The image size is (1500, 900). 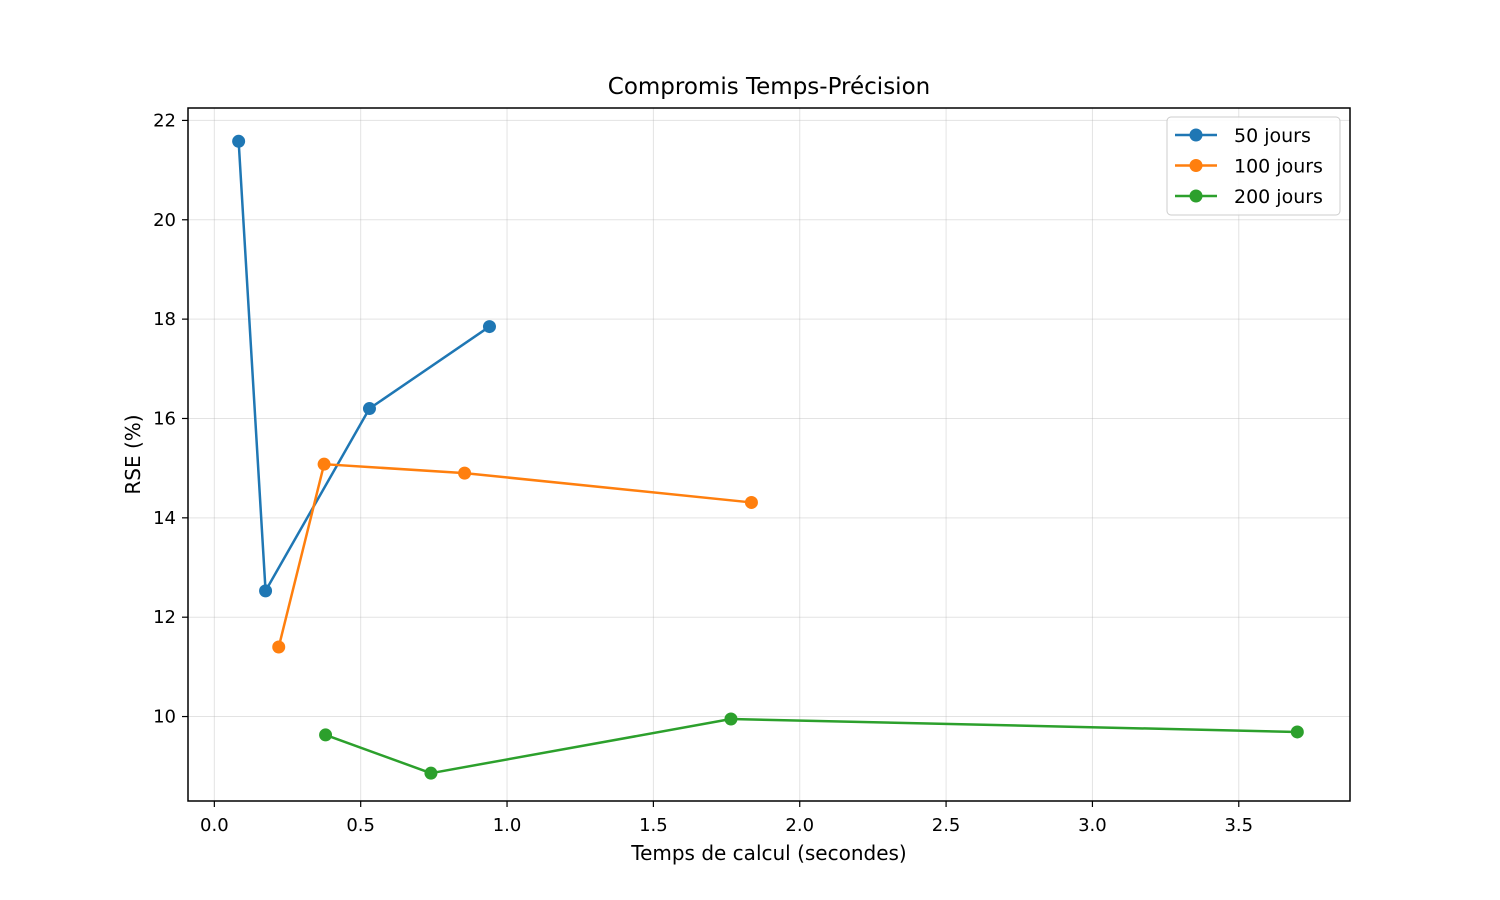 I want to click on legend-label: 50 jours, so click(x=1272, y=136).